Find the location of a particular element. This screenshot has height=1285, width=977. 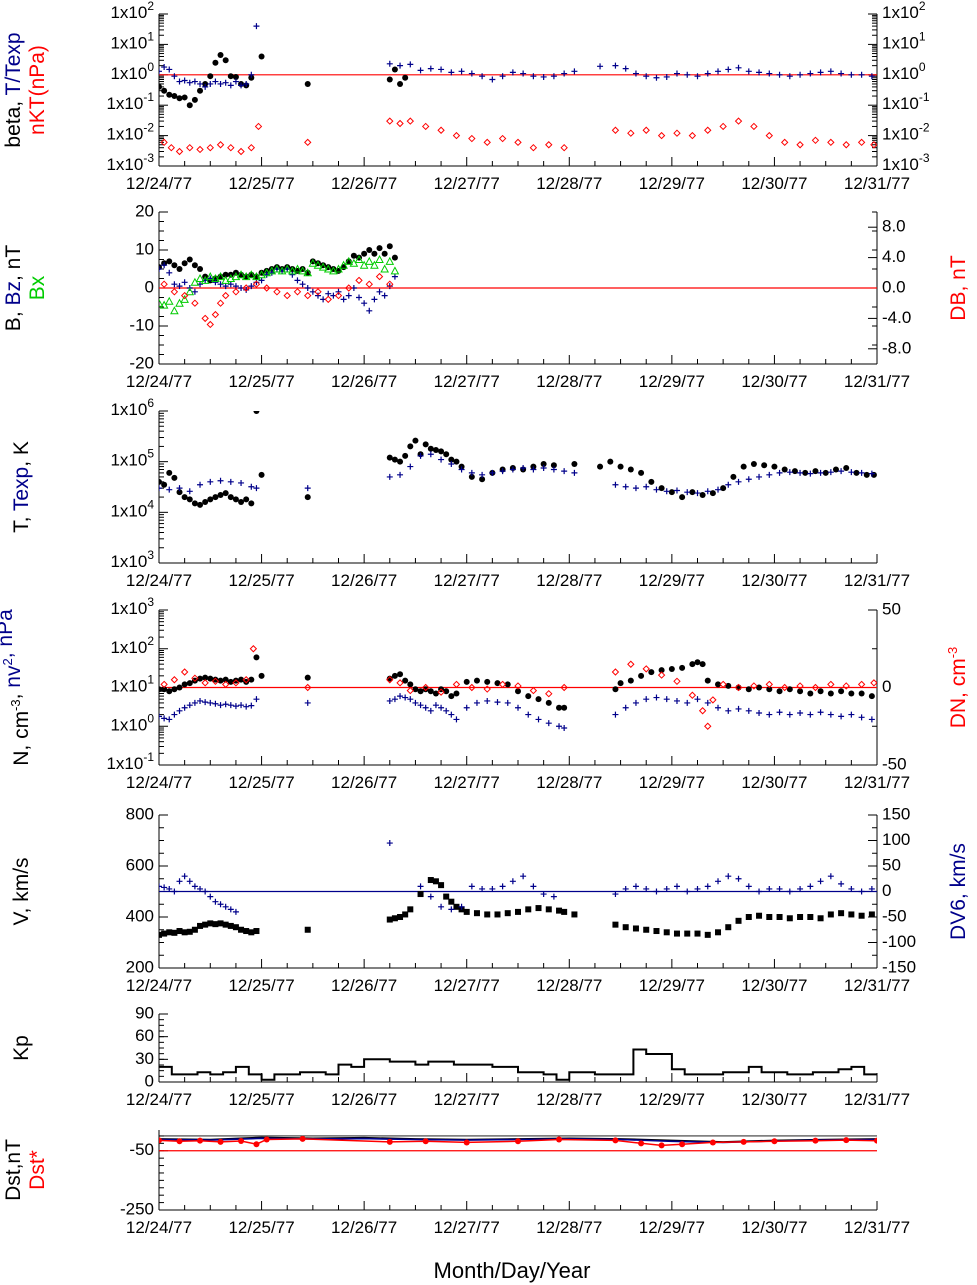

series-velocity-black is located at coordinates (517, 907).